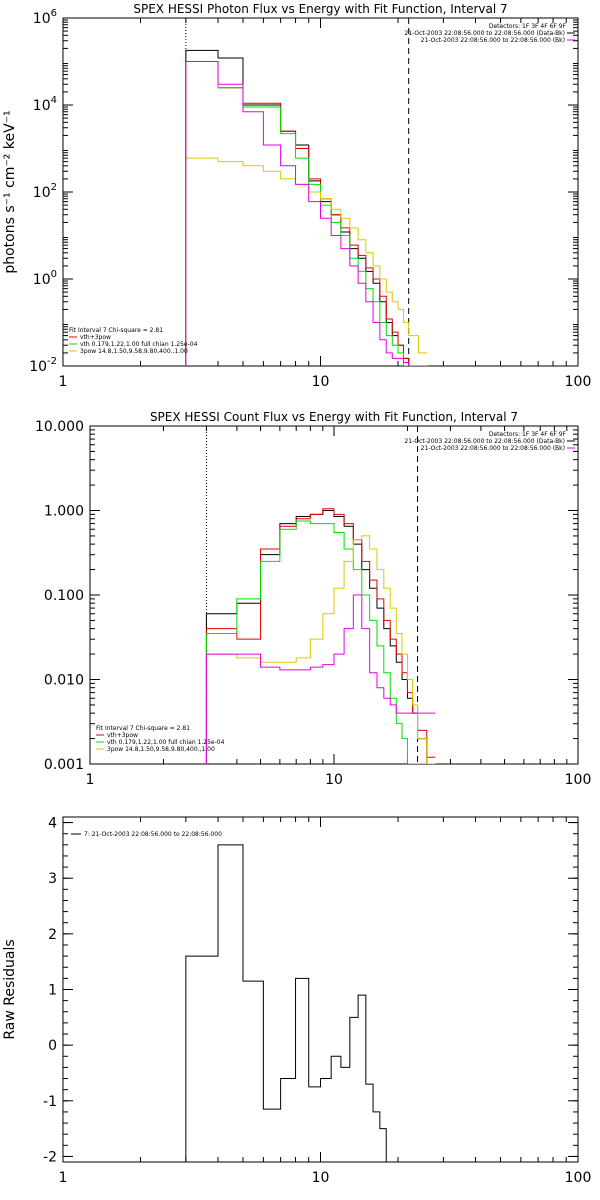  Describe the element at coordinates (52, 991) in the screenshot. I see `y-tick-label: 1` at that location.